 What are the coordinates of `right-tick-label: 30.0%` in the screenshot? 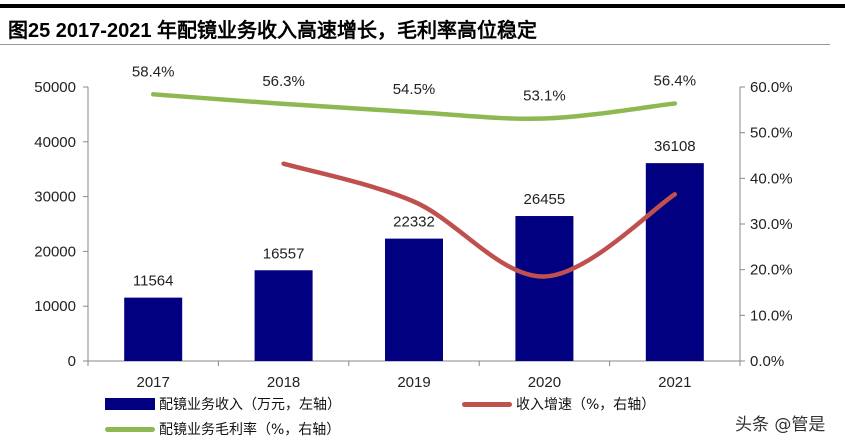 It's located at (771, 224).